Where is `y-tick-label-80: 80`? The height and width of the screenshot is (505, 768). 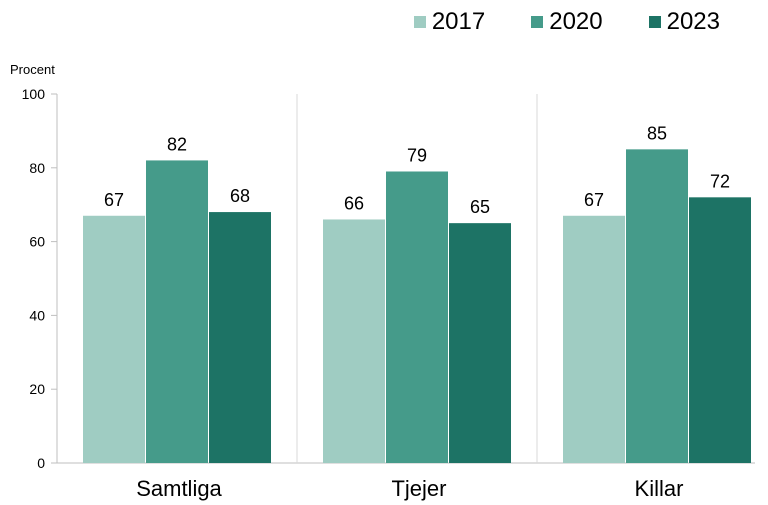 y-tick-label-80: 80 is located at coordinates (37, 168).